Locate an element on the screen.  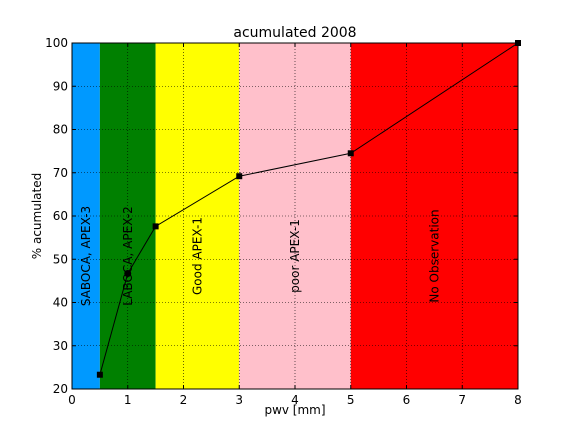
x-tick-label-0: 0 is located at coordinates (72, 400).